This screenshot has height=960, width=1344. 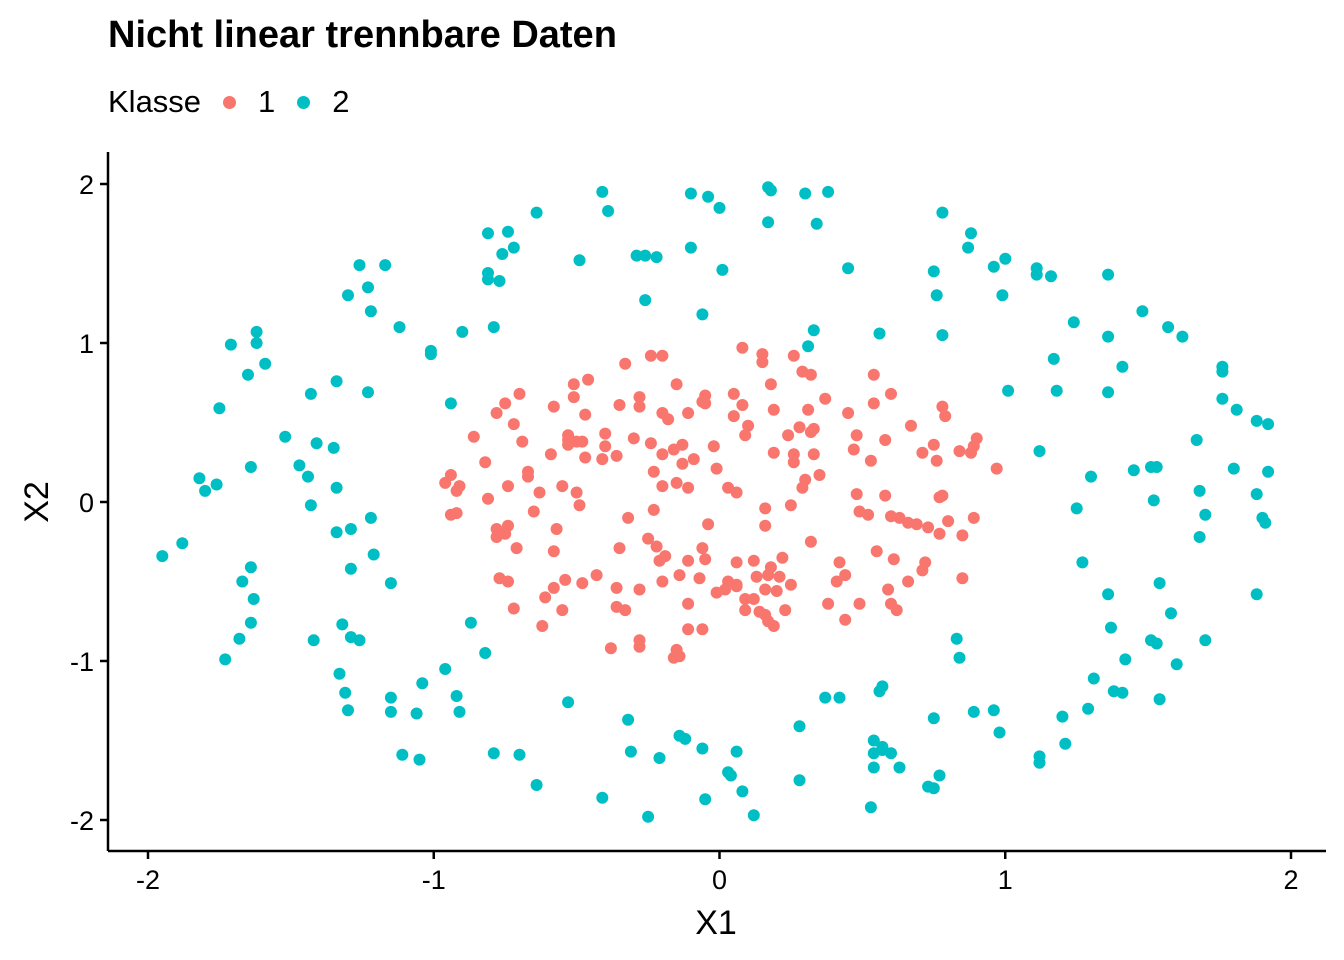 I want to click on legend-item-2: 2, so click(x=323, y=102).